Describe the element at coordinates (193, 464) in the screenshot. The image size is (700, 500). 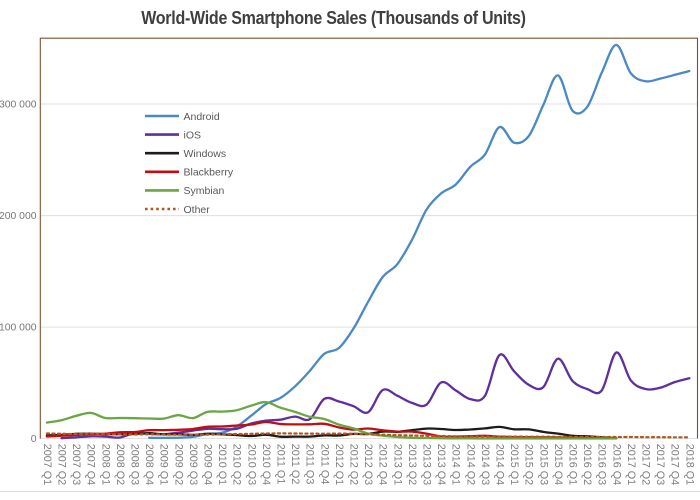
I see `svg-text: 2009 Q3` at that location.